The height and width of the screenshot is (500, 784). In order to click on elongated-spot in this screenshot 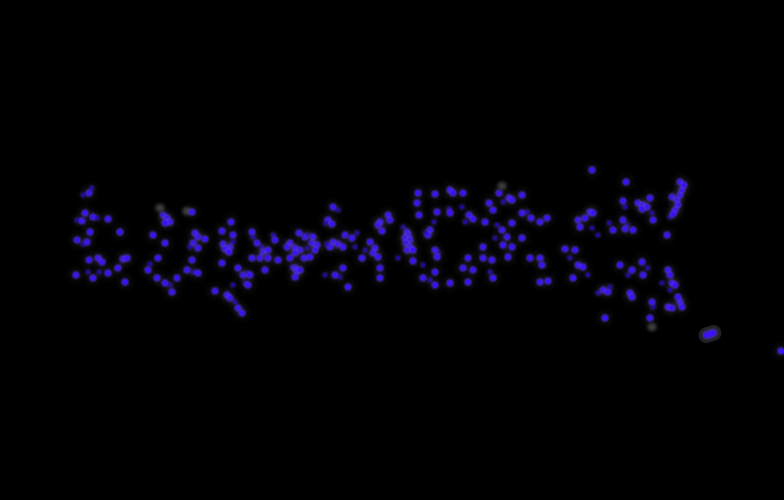, I will do `click(710, 334)`.